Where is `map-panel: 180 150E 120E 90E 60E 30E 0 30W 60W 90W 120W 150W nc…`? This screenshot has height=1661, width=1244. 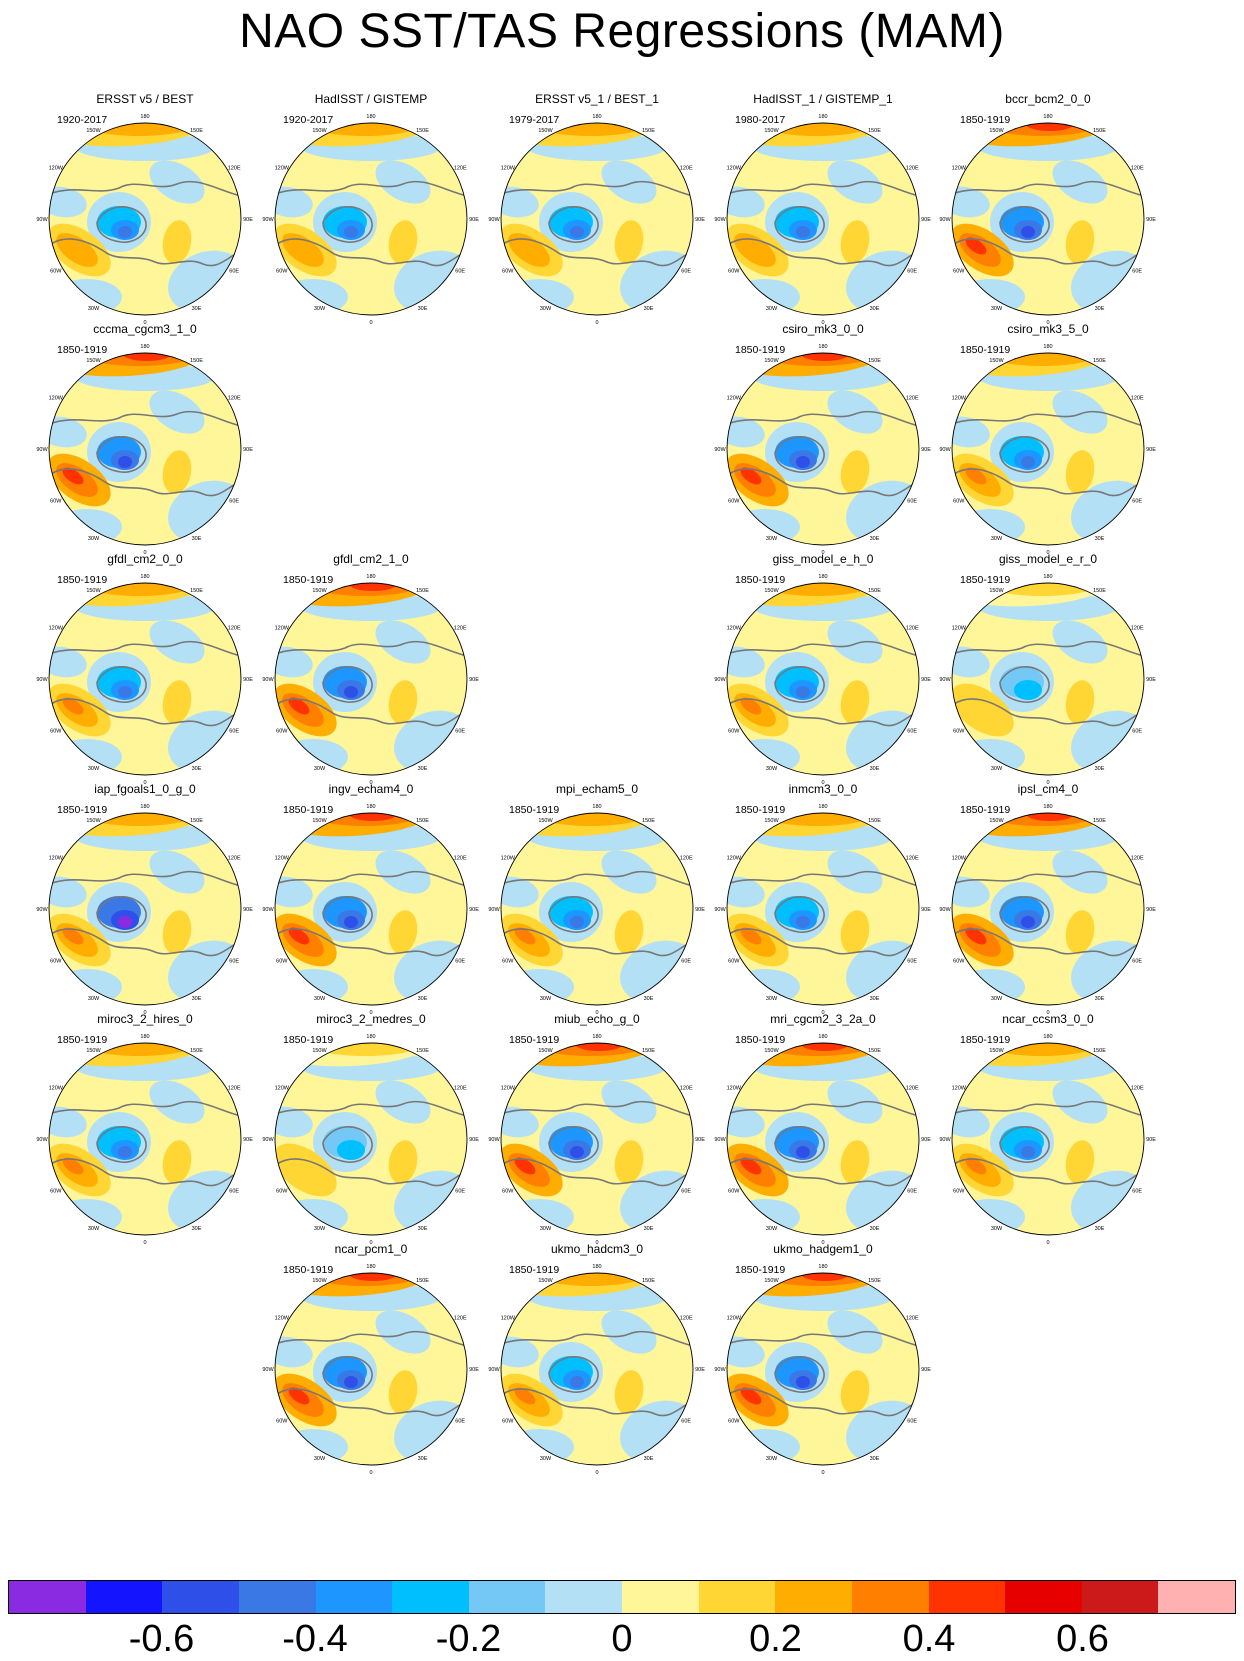
map-panel: 180 150E 120E 90E 60E 30E 0 30W 60W 90W 120W 150W nc… is located at coordinates (371, 1363).